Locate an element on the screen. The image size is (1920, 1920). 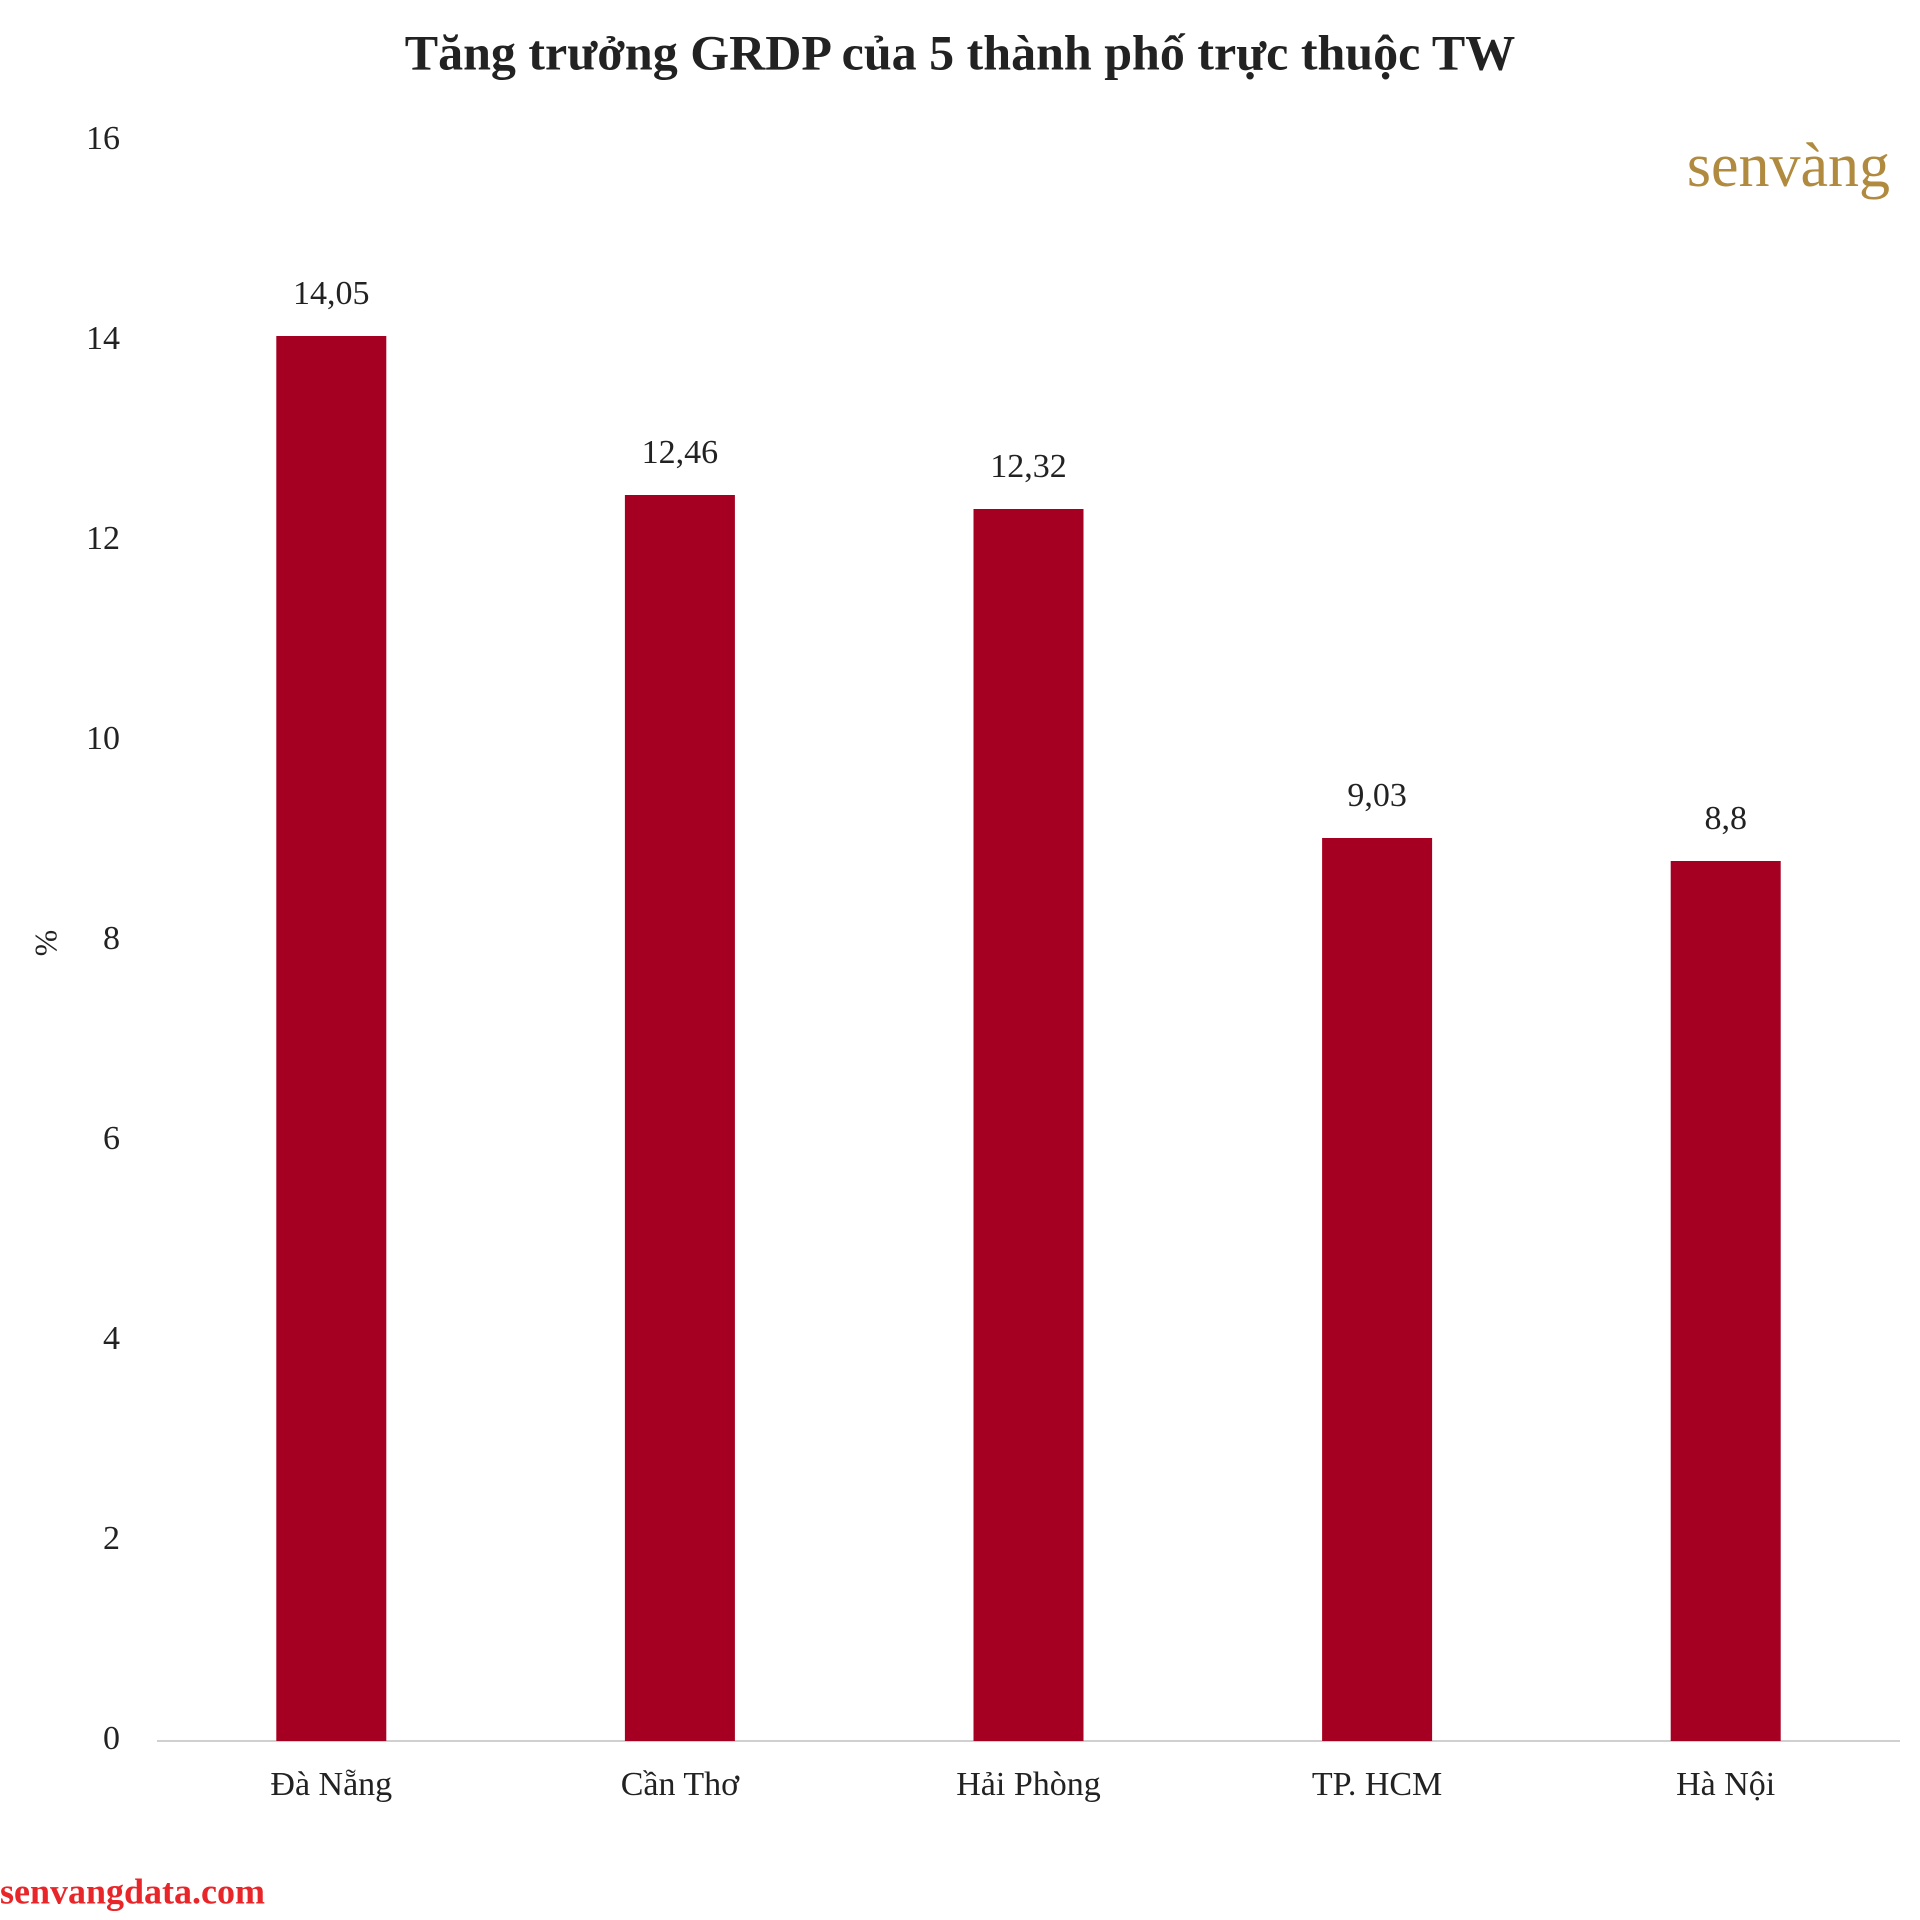
x-tick-label: Hà Nội is located at coordinates (1725, 1784).